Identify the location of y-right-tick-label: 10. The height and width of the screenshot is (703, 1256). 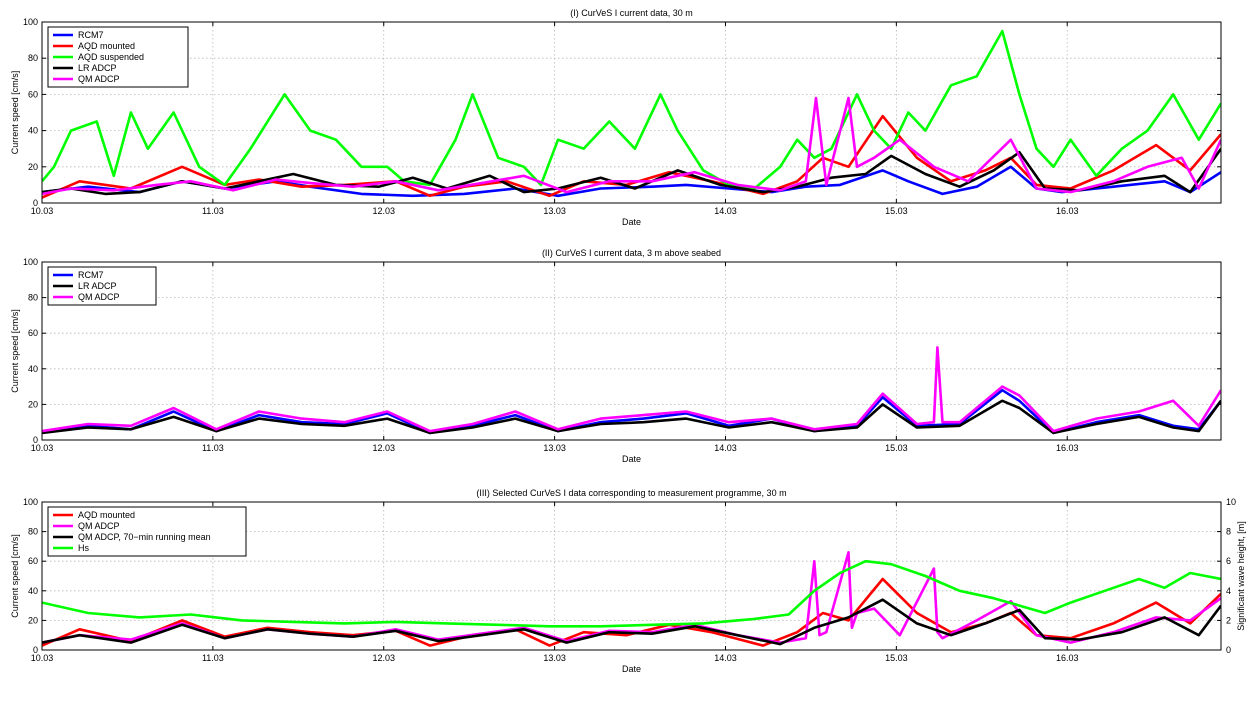
(1231, 502).